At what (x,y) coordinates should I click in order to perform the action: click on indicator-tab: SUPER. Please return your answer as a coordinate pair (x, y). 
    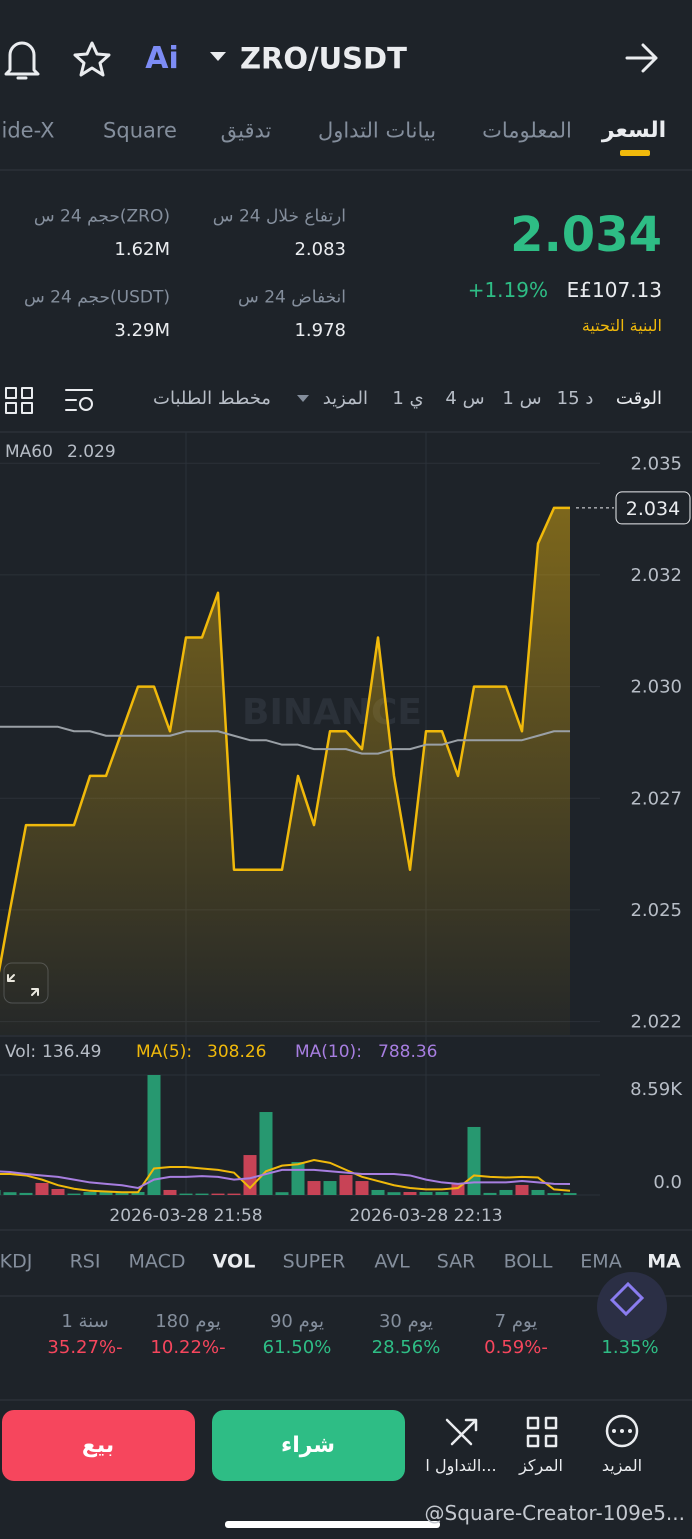
    Looking at the image, I should click on (314, 1261).